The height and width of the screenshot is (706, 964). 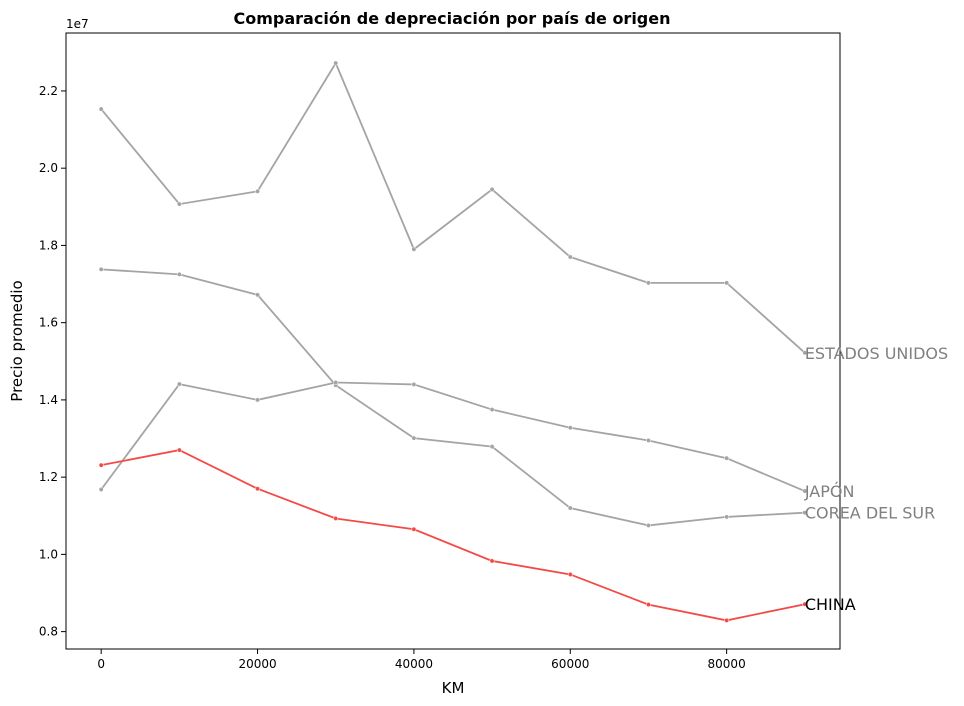 What do you see at coordinates (876, 479) in the screenshot?
I see `series-labels: ESTADOS UNIDOS JAPÓN COREA DEL SUR CHINA` at bounding box center [876, 479].